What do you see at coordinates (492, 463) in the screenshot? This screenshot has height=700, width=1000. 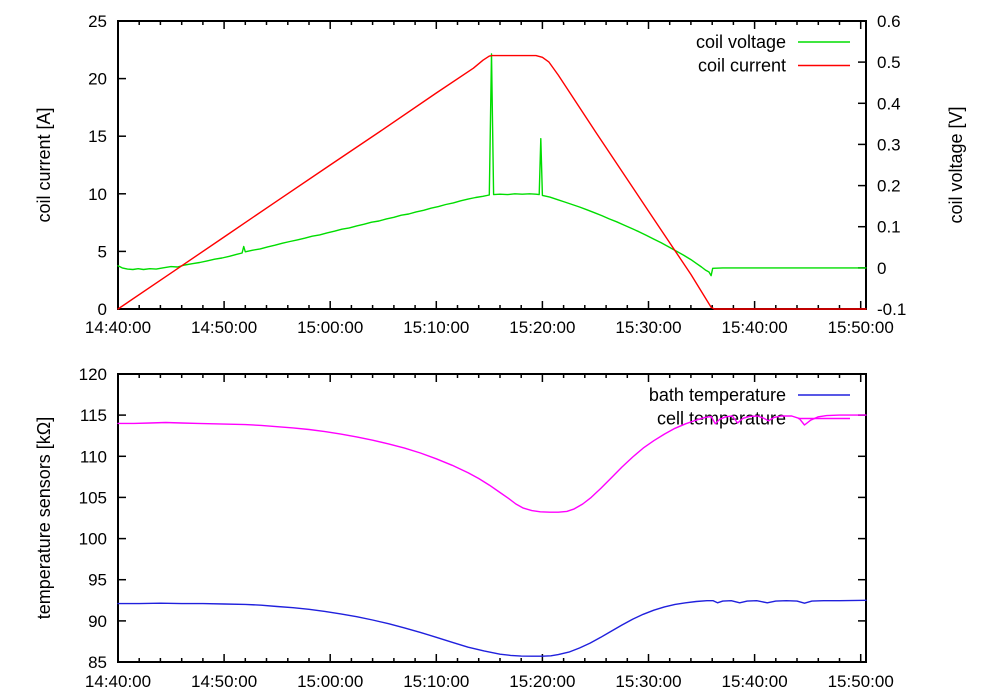 I see `series-cell-temperature` at bounding box center [492, 463].